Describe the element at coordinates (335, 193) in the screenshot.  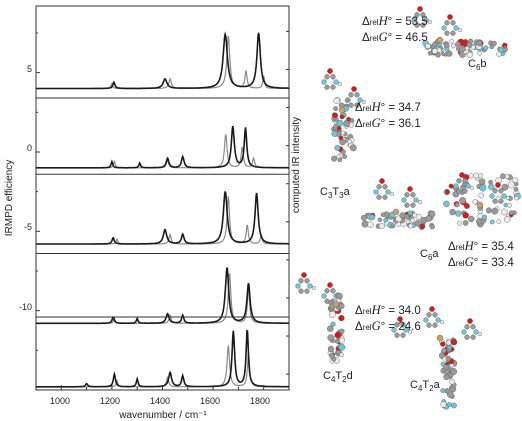
I see `structure-label-c3t3a: C3T3a` at that location.